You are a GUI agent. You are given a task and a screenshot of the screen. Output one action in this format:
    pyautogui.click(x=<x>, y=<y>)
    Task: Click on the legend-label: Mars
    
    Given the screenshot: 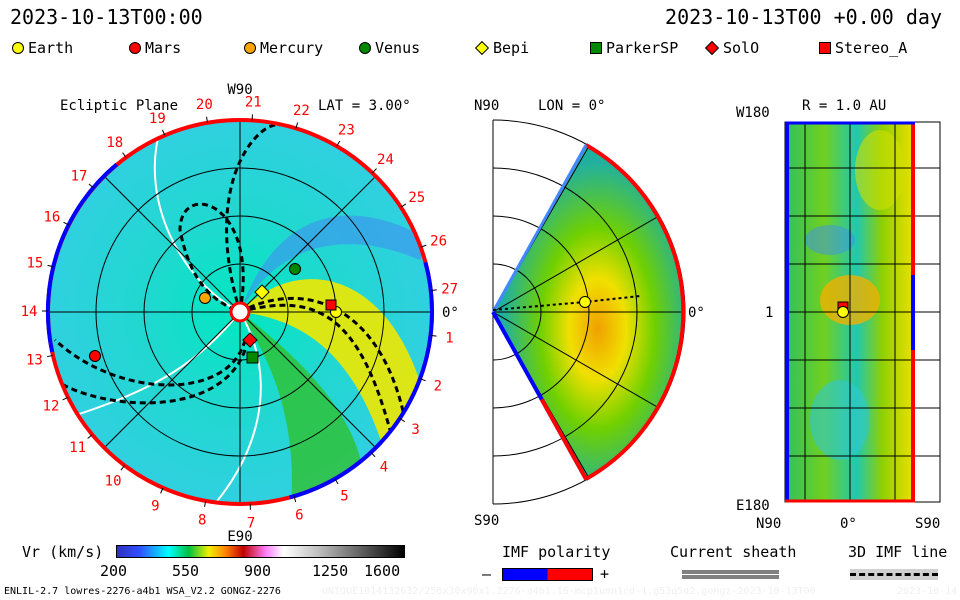 What is the action you would take?
    pyautogui.click(x=163, y=48)
    